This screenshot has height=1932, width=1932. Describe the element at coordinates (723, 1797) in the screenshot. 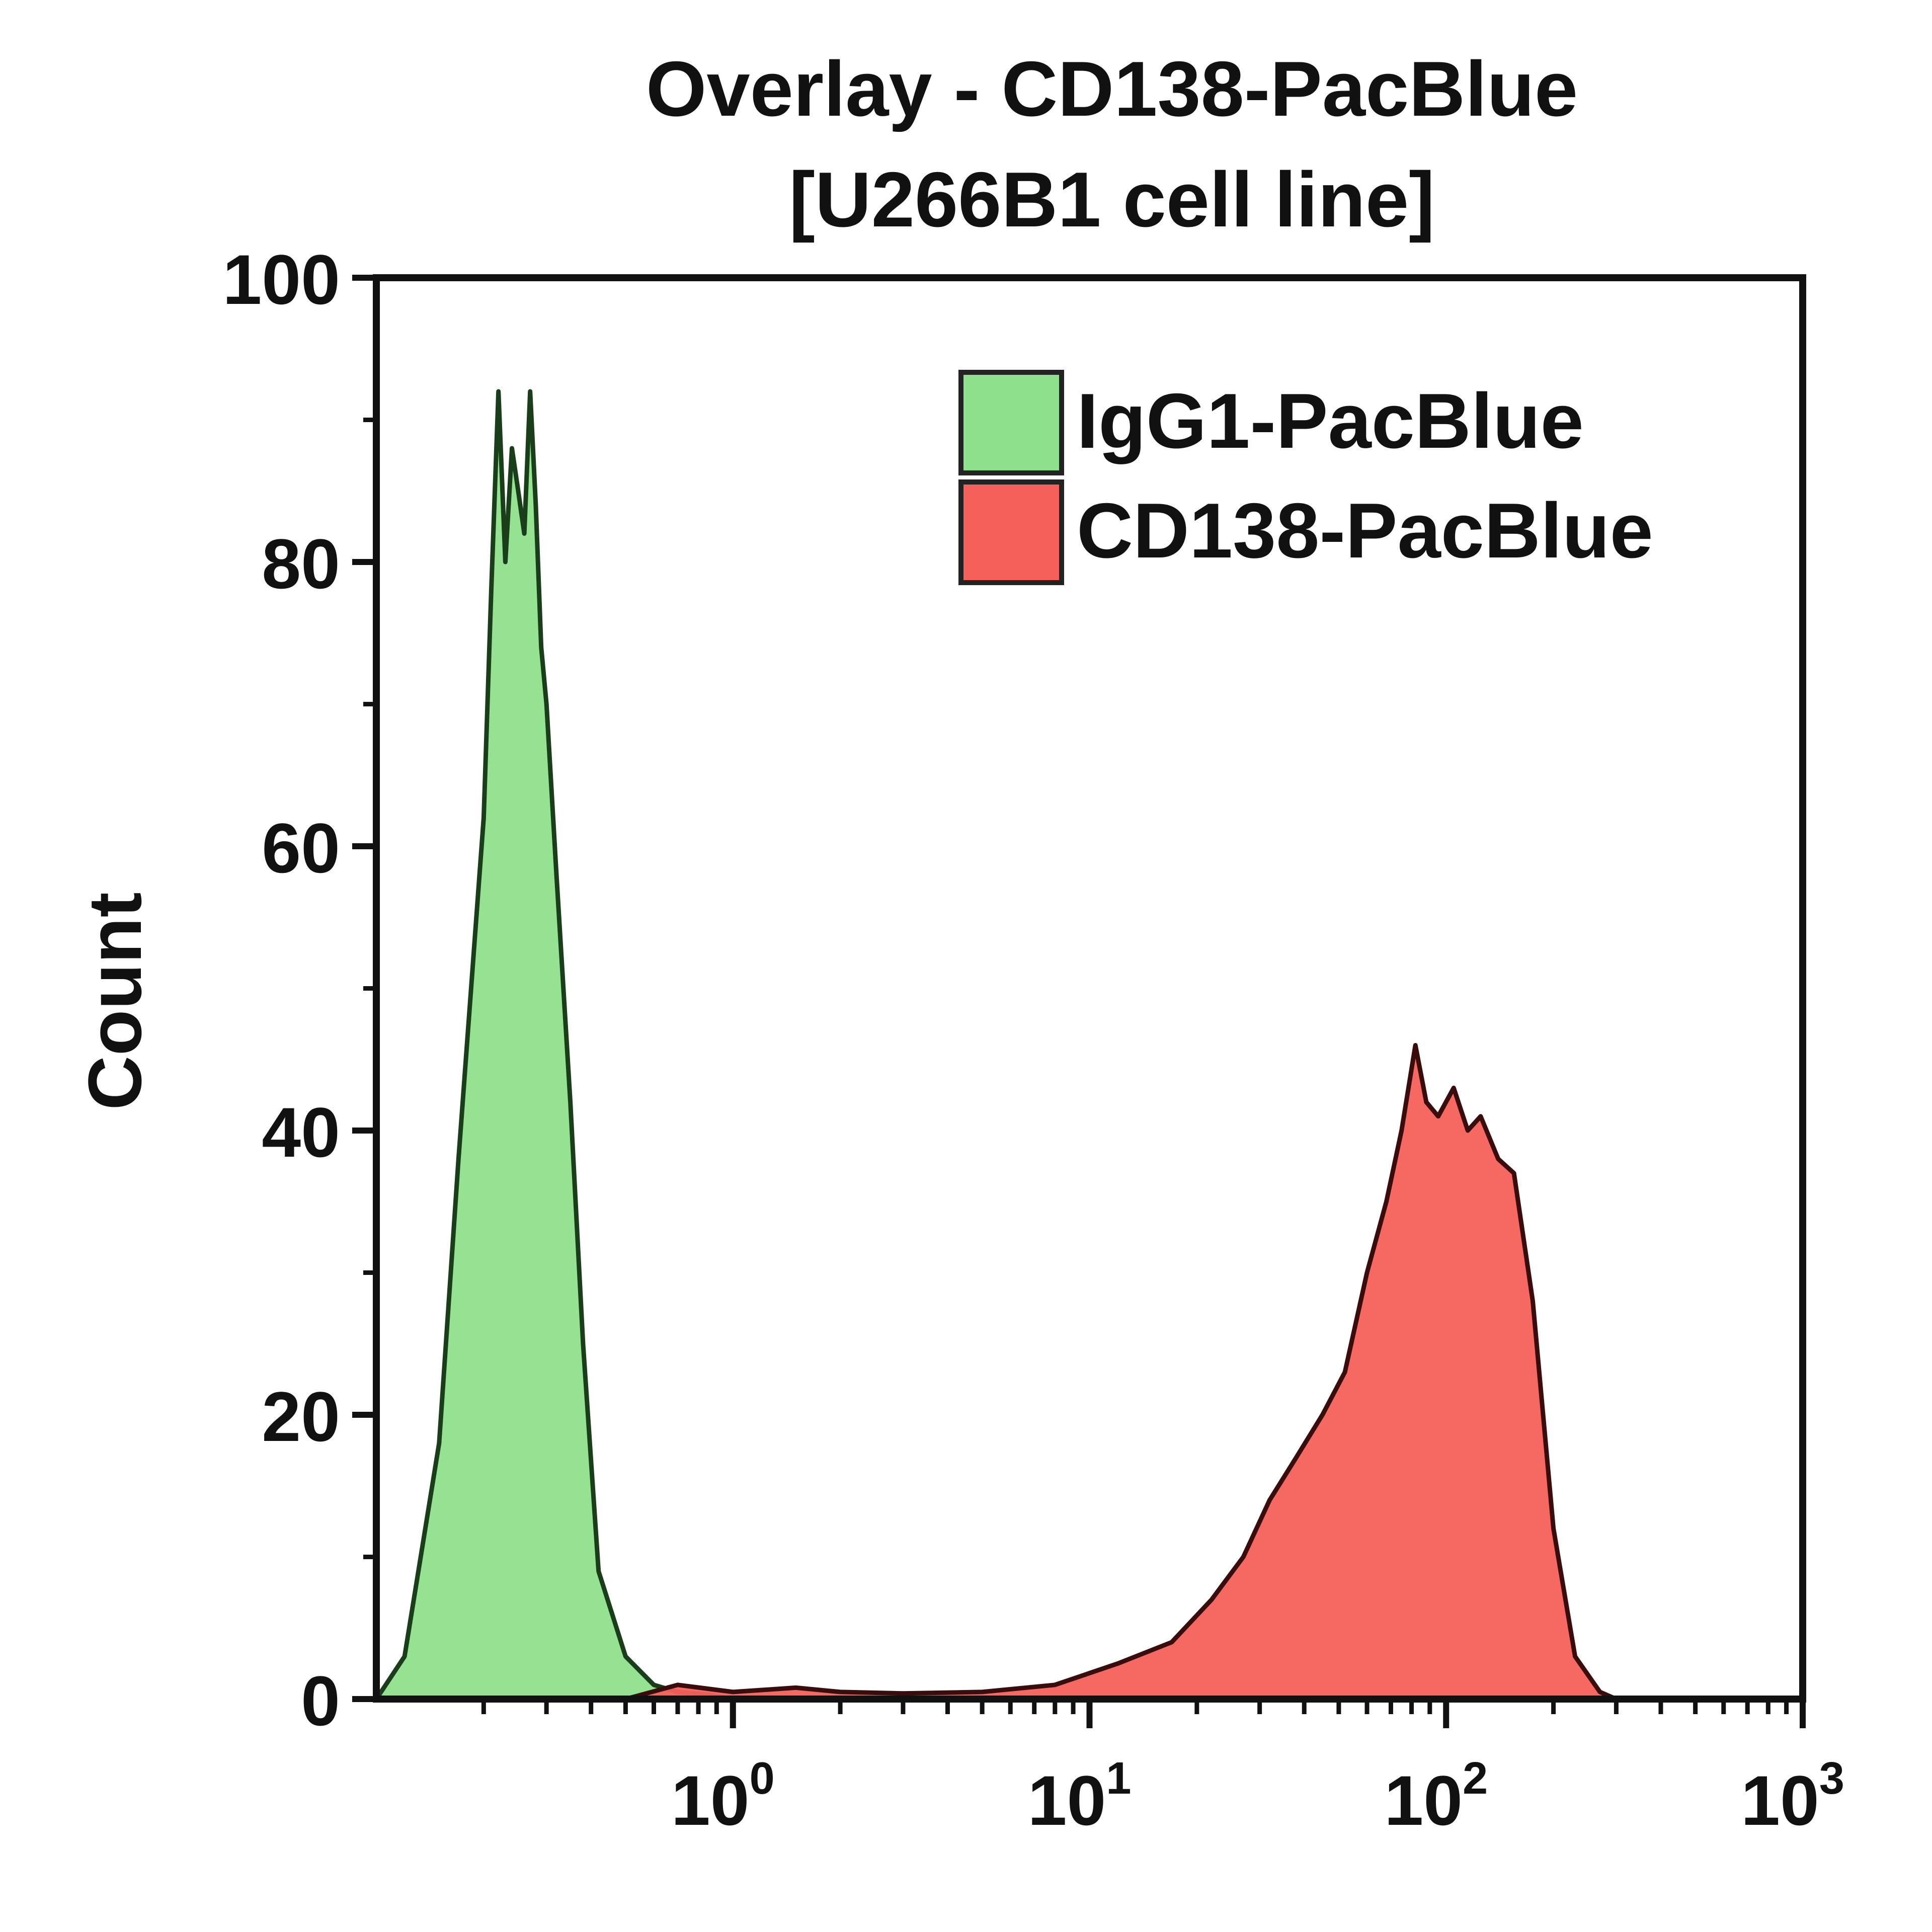

I see `x-tick-label: 10⁰` at that location.